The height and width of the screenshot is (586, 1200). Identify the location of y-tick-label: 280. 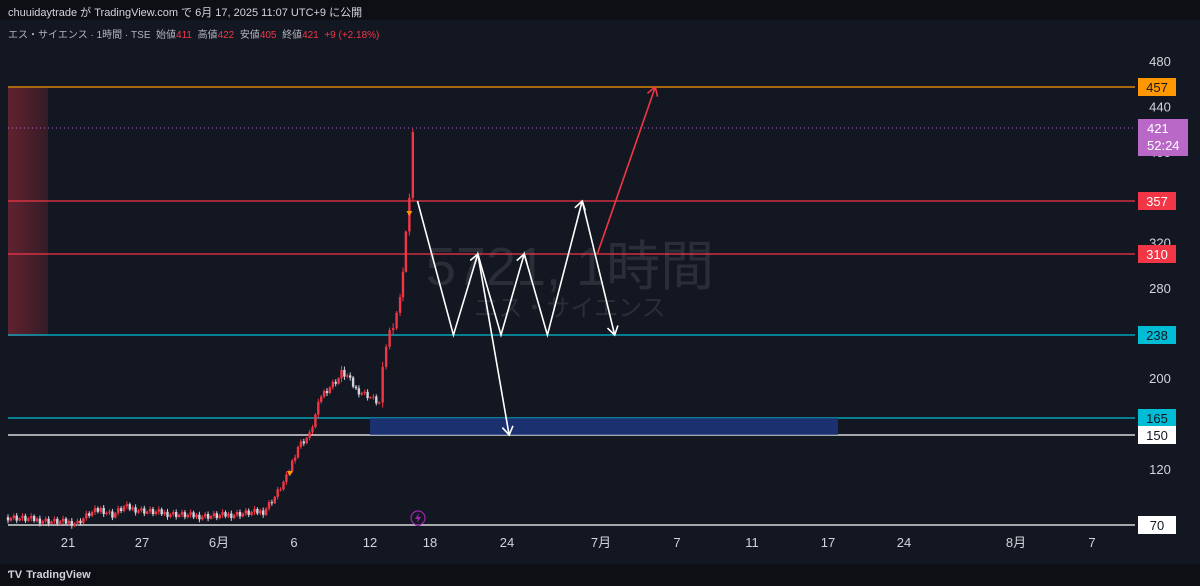
(1160, 288).